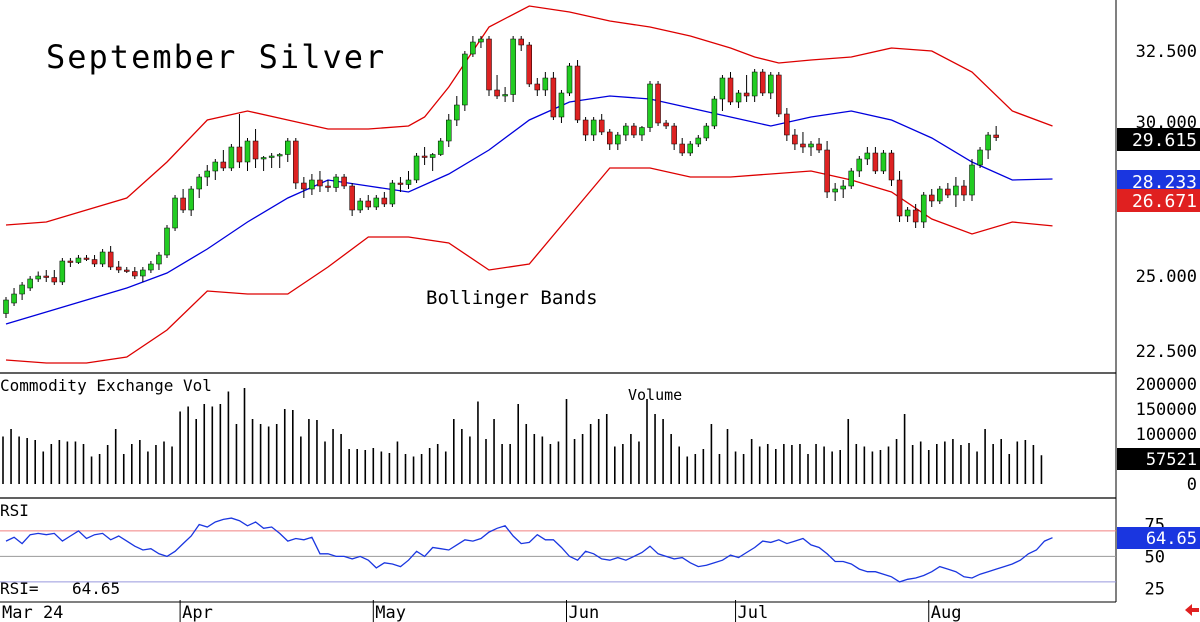 Image resolution: width=1200 pixels, height=622 pixels. I want to click on middle-band-badge, so click(1158, 181).